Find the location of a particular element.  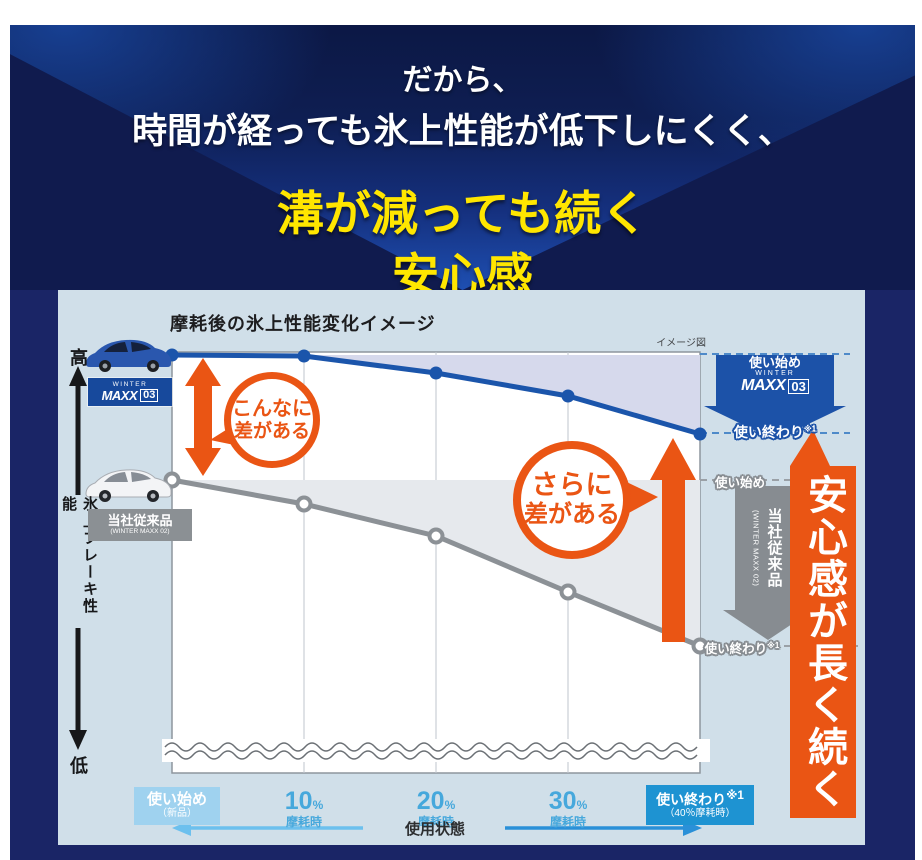

xtick-30-sub: 摩耗時 is located at coordinates (567, 822).